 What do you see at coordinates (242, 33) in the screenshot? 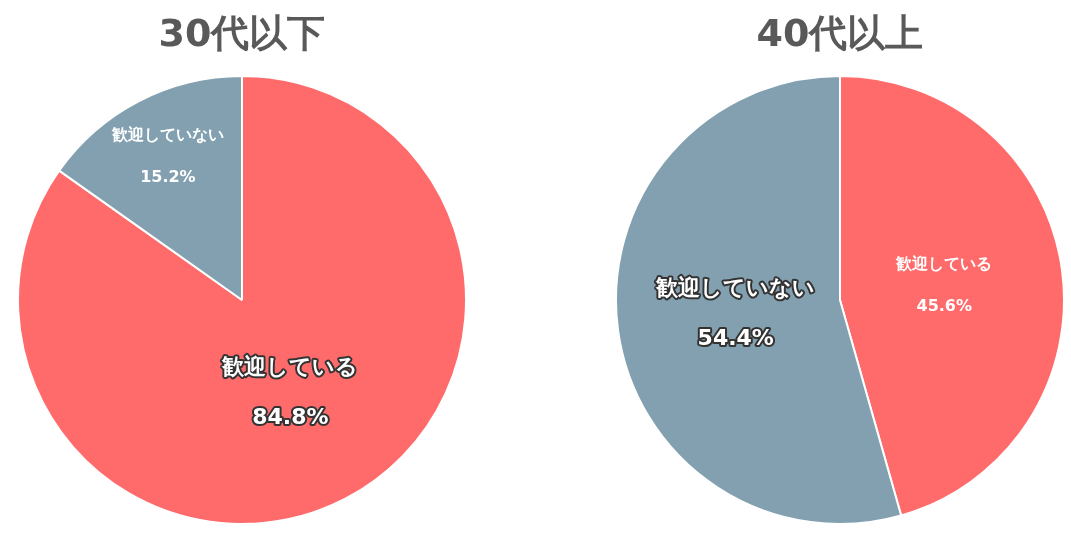
I see `chart-title: 30代以下` at bounding box center [242, 33].